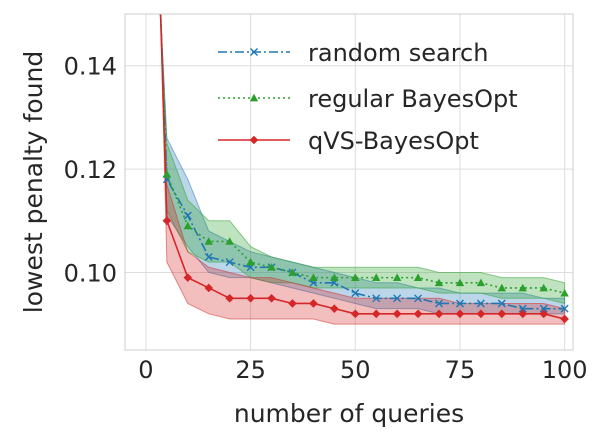 Image resolution: width=592 pixels, height=446 pixels. Describe the element at coordinates (254, 52) in the screenshot. I see `legend-random-search-marker` at that location.